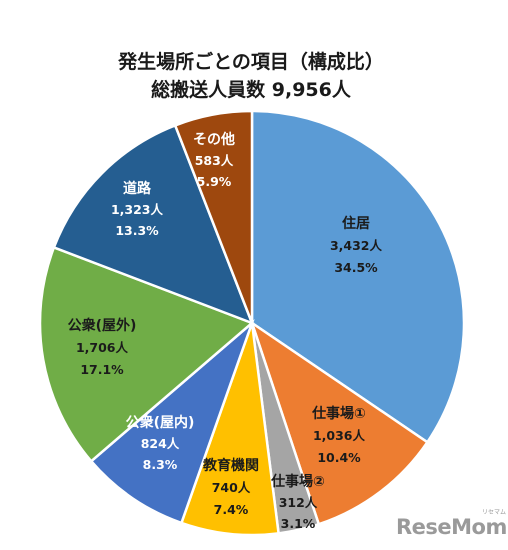  What do you see at coordinates (137, 209) in the screenshot?
I see `slice-count-6: 1,323人` at bounding box center [137, 209].